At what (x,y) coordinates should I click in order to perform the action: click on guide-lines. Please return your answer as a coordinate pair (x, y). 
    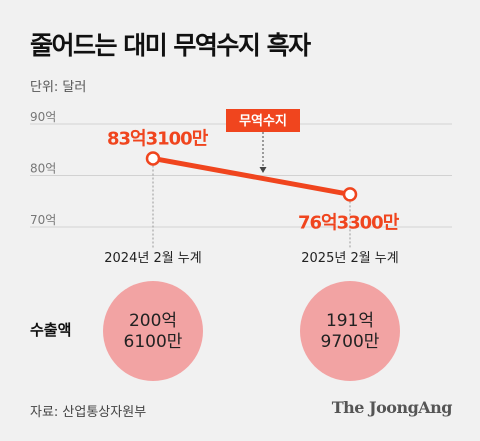
    Looking at the image, I should click on (251, 206).